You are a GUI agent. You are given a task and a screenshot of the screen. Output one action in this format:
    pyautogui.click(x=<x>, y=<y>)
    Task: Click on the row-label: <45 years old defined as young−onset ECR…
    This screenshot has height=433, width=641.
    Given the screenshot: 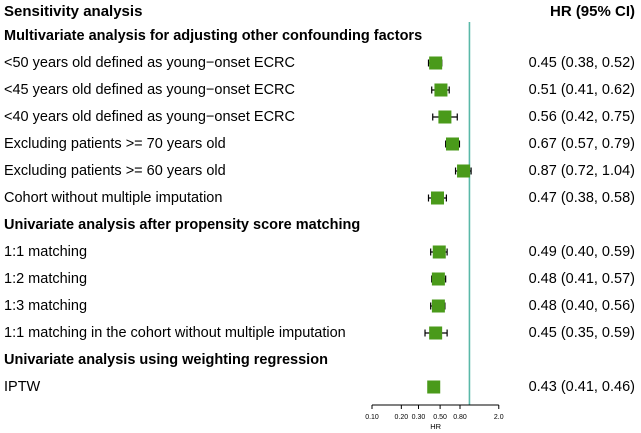 What is the action you would take?
    pyautogui.click(x=149, y=90)
    